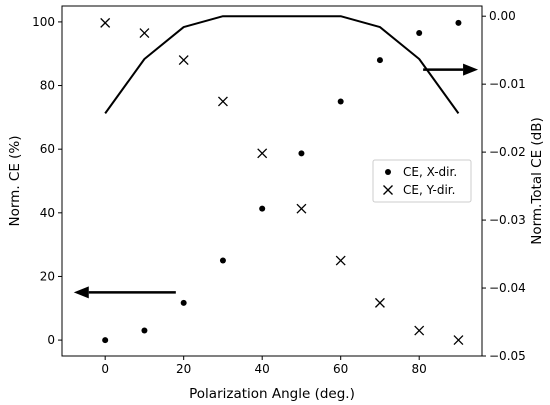 The height and width of the screenshot is (405, 550). Describe the element at coordinates (502, 16) in the screenshot. I see `y2-tick-label: 0.00` at that location.